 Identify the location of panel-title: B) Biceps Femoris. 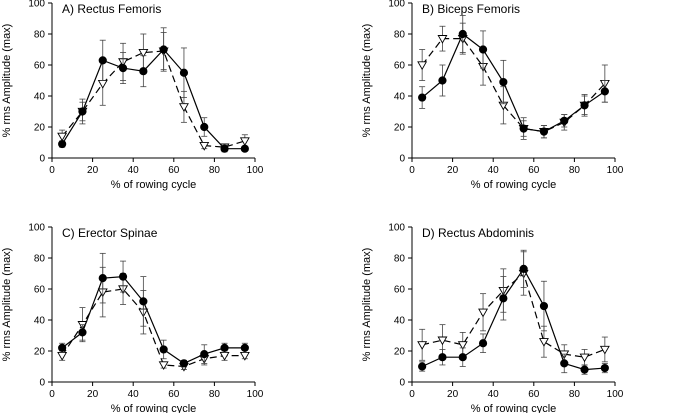
(471, 9).